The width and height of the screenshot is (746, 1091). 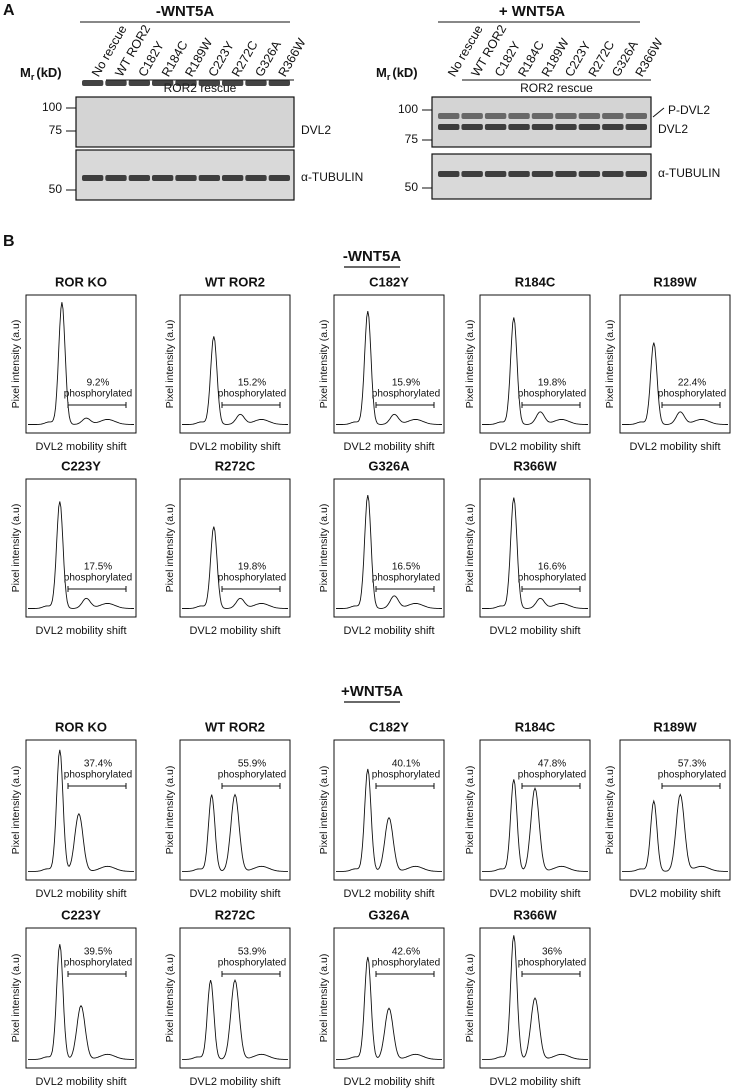 I want to click on percent-label: 16.6%, so click(x=552, y=567).